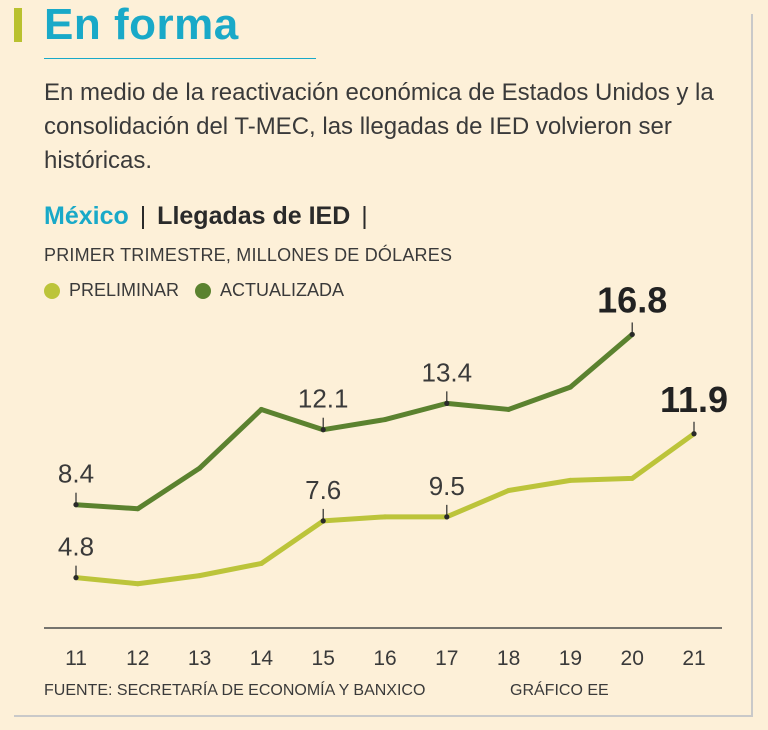  Describe the element at coordinates (508, 658) in the screenshot. I see `x-tick-label: 18` at that location.